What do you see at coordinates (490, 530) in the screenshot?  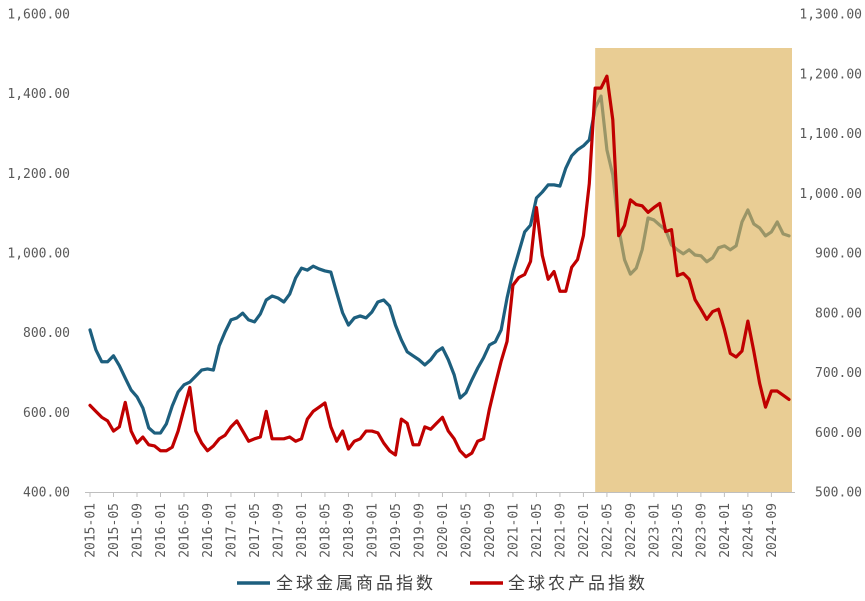 I see `x-tick-label: 2020-09` at bounding box center [490, 530].